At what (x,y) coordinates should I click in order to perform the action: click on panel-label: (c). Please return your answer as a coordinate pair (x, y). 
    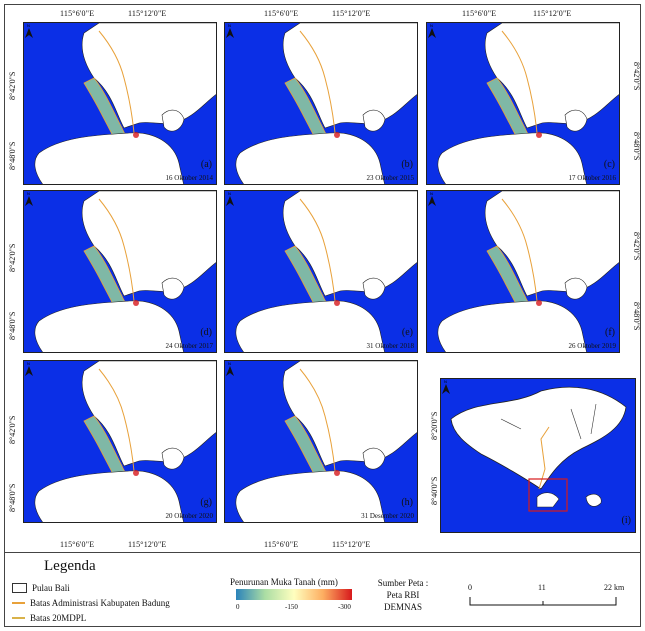
    Looking at the image, I should click on (609, 164).